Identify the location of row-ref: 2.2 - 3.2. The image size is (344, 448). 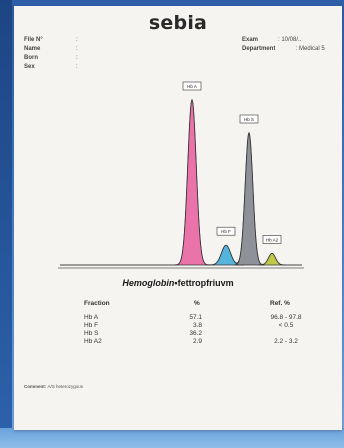
(286, 341).